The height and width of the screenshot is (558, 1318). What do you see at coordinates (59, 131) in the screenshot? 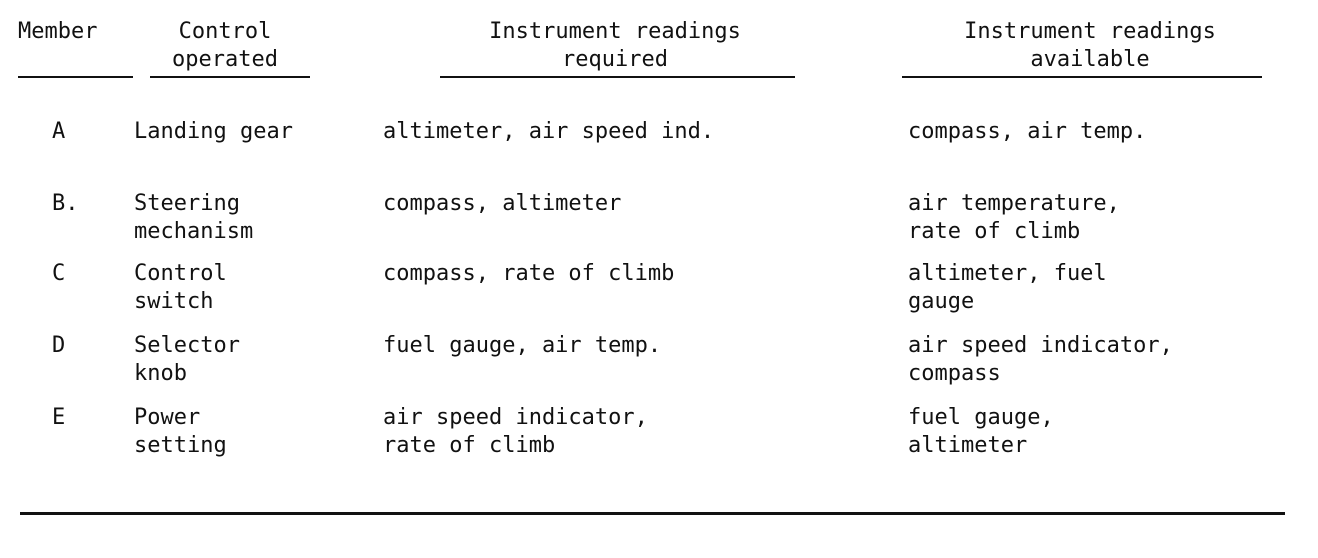
I see `row-a-member: A` at bounding box center [59, 131].